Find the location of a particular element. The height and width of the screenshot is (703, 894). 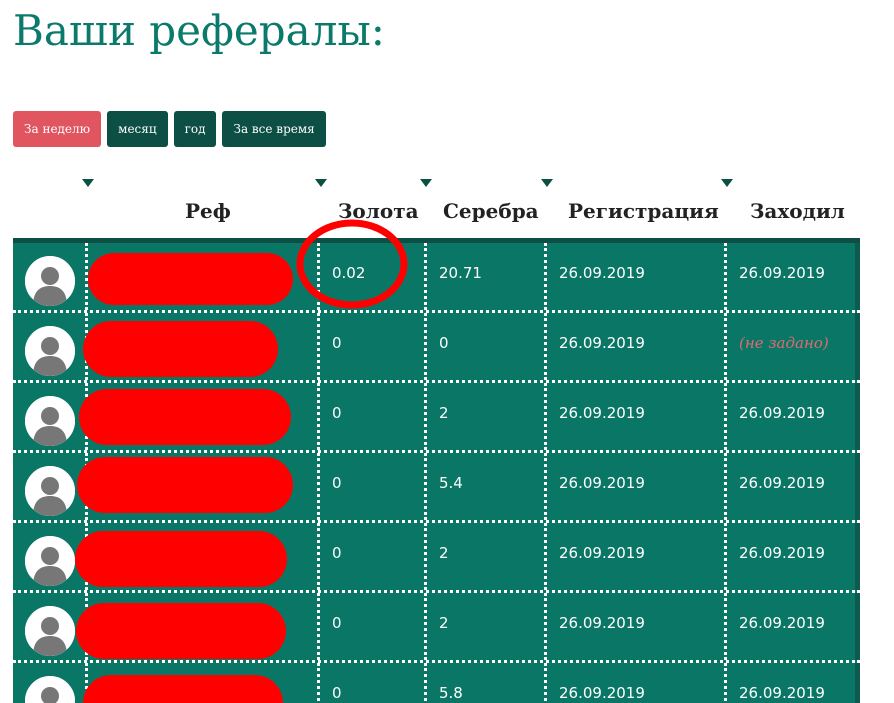

column-header: Заходил is located at coordinates (797, 211).